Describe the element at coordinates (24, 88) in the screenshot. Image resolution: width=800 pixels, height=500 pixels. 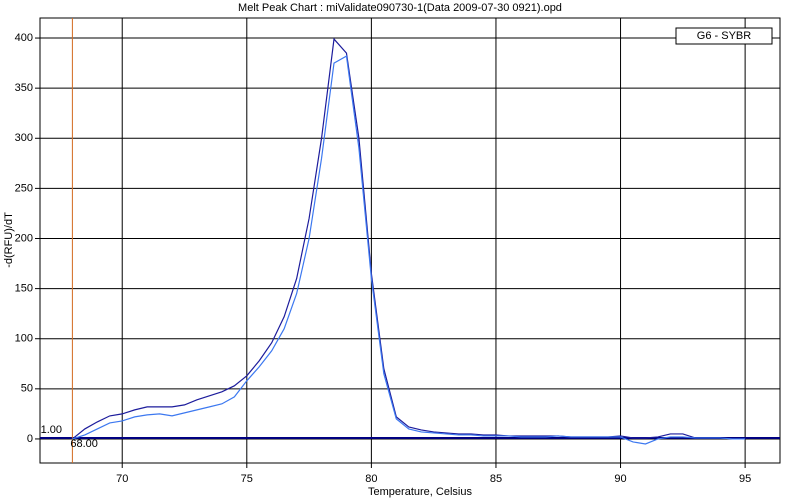
I see `y-tick-label: 350` at that location.